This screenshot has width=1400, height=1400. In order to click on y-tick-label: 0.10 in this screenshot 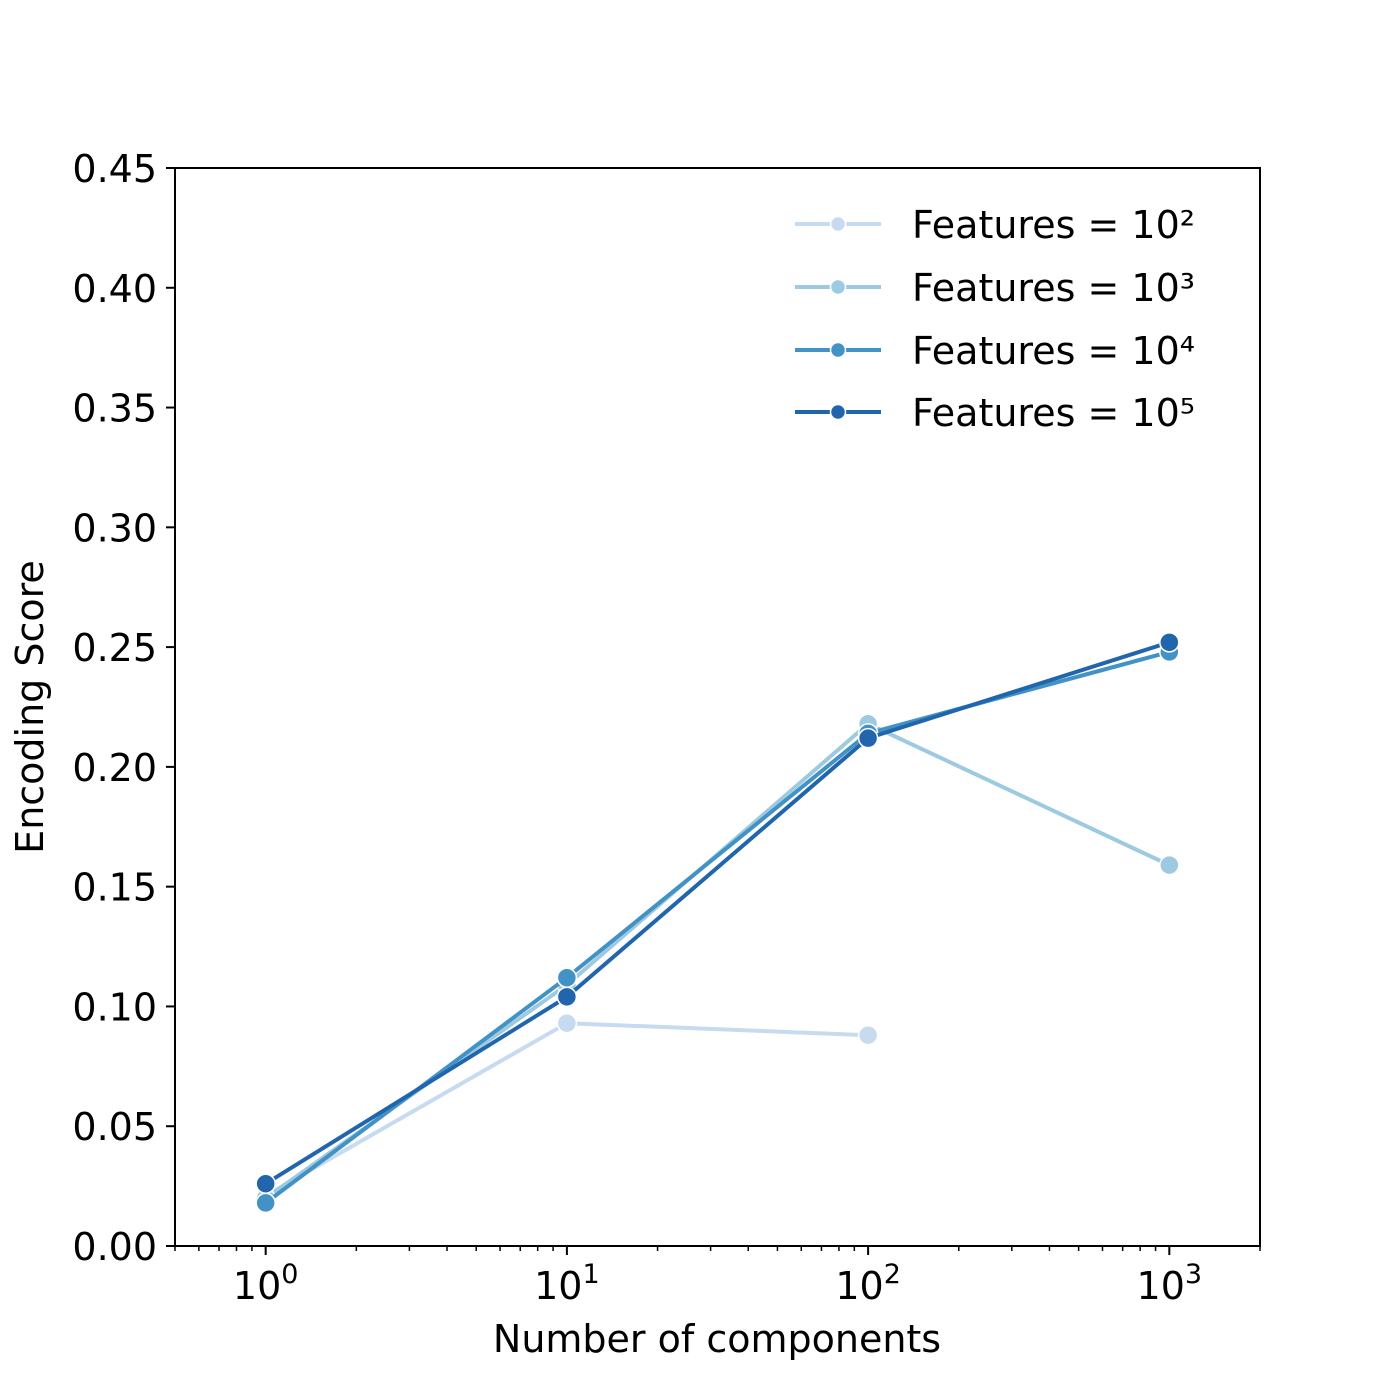, I will do `click(114, 1007)`.